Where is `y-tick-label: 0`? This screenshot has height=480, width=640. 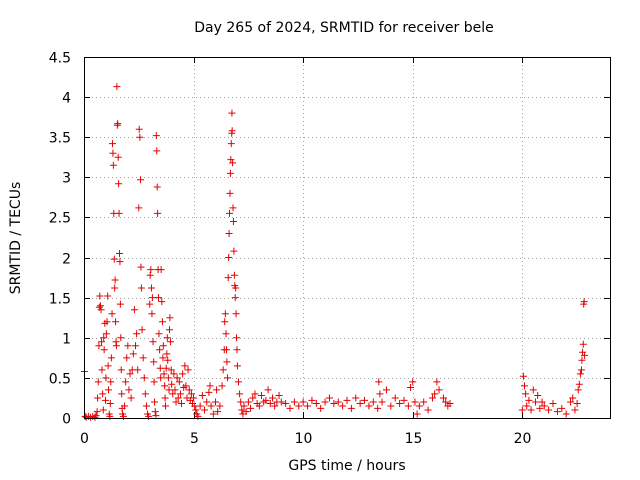
y-tick-label: 0 is located at coordinates (66, 420).